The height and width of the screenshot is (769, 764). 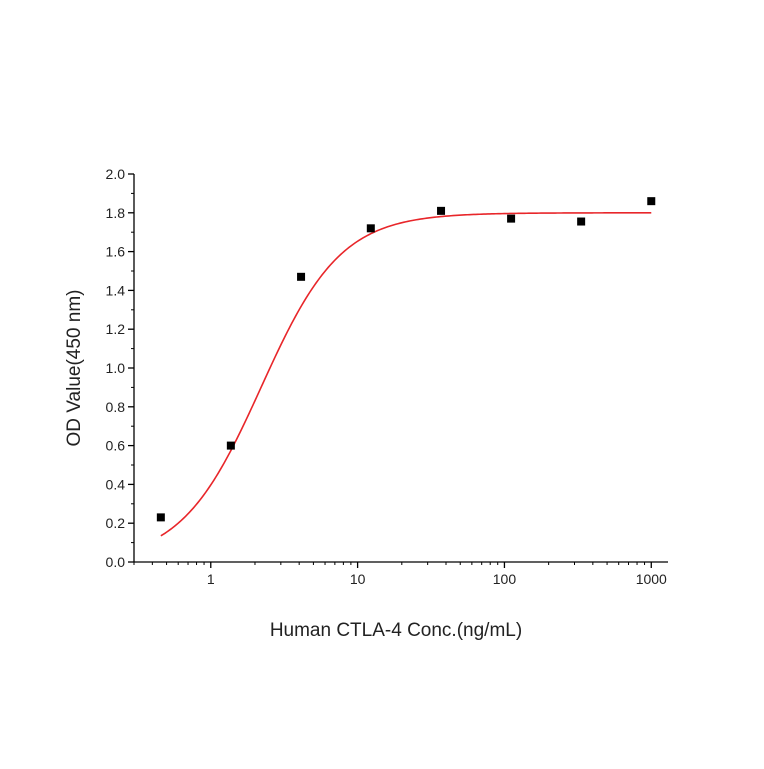 What do you see at coordinates (651, 579) in the screenshot?
I see `x-tick-label: 1000` at bounding box center [651, 579].